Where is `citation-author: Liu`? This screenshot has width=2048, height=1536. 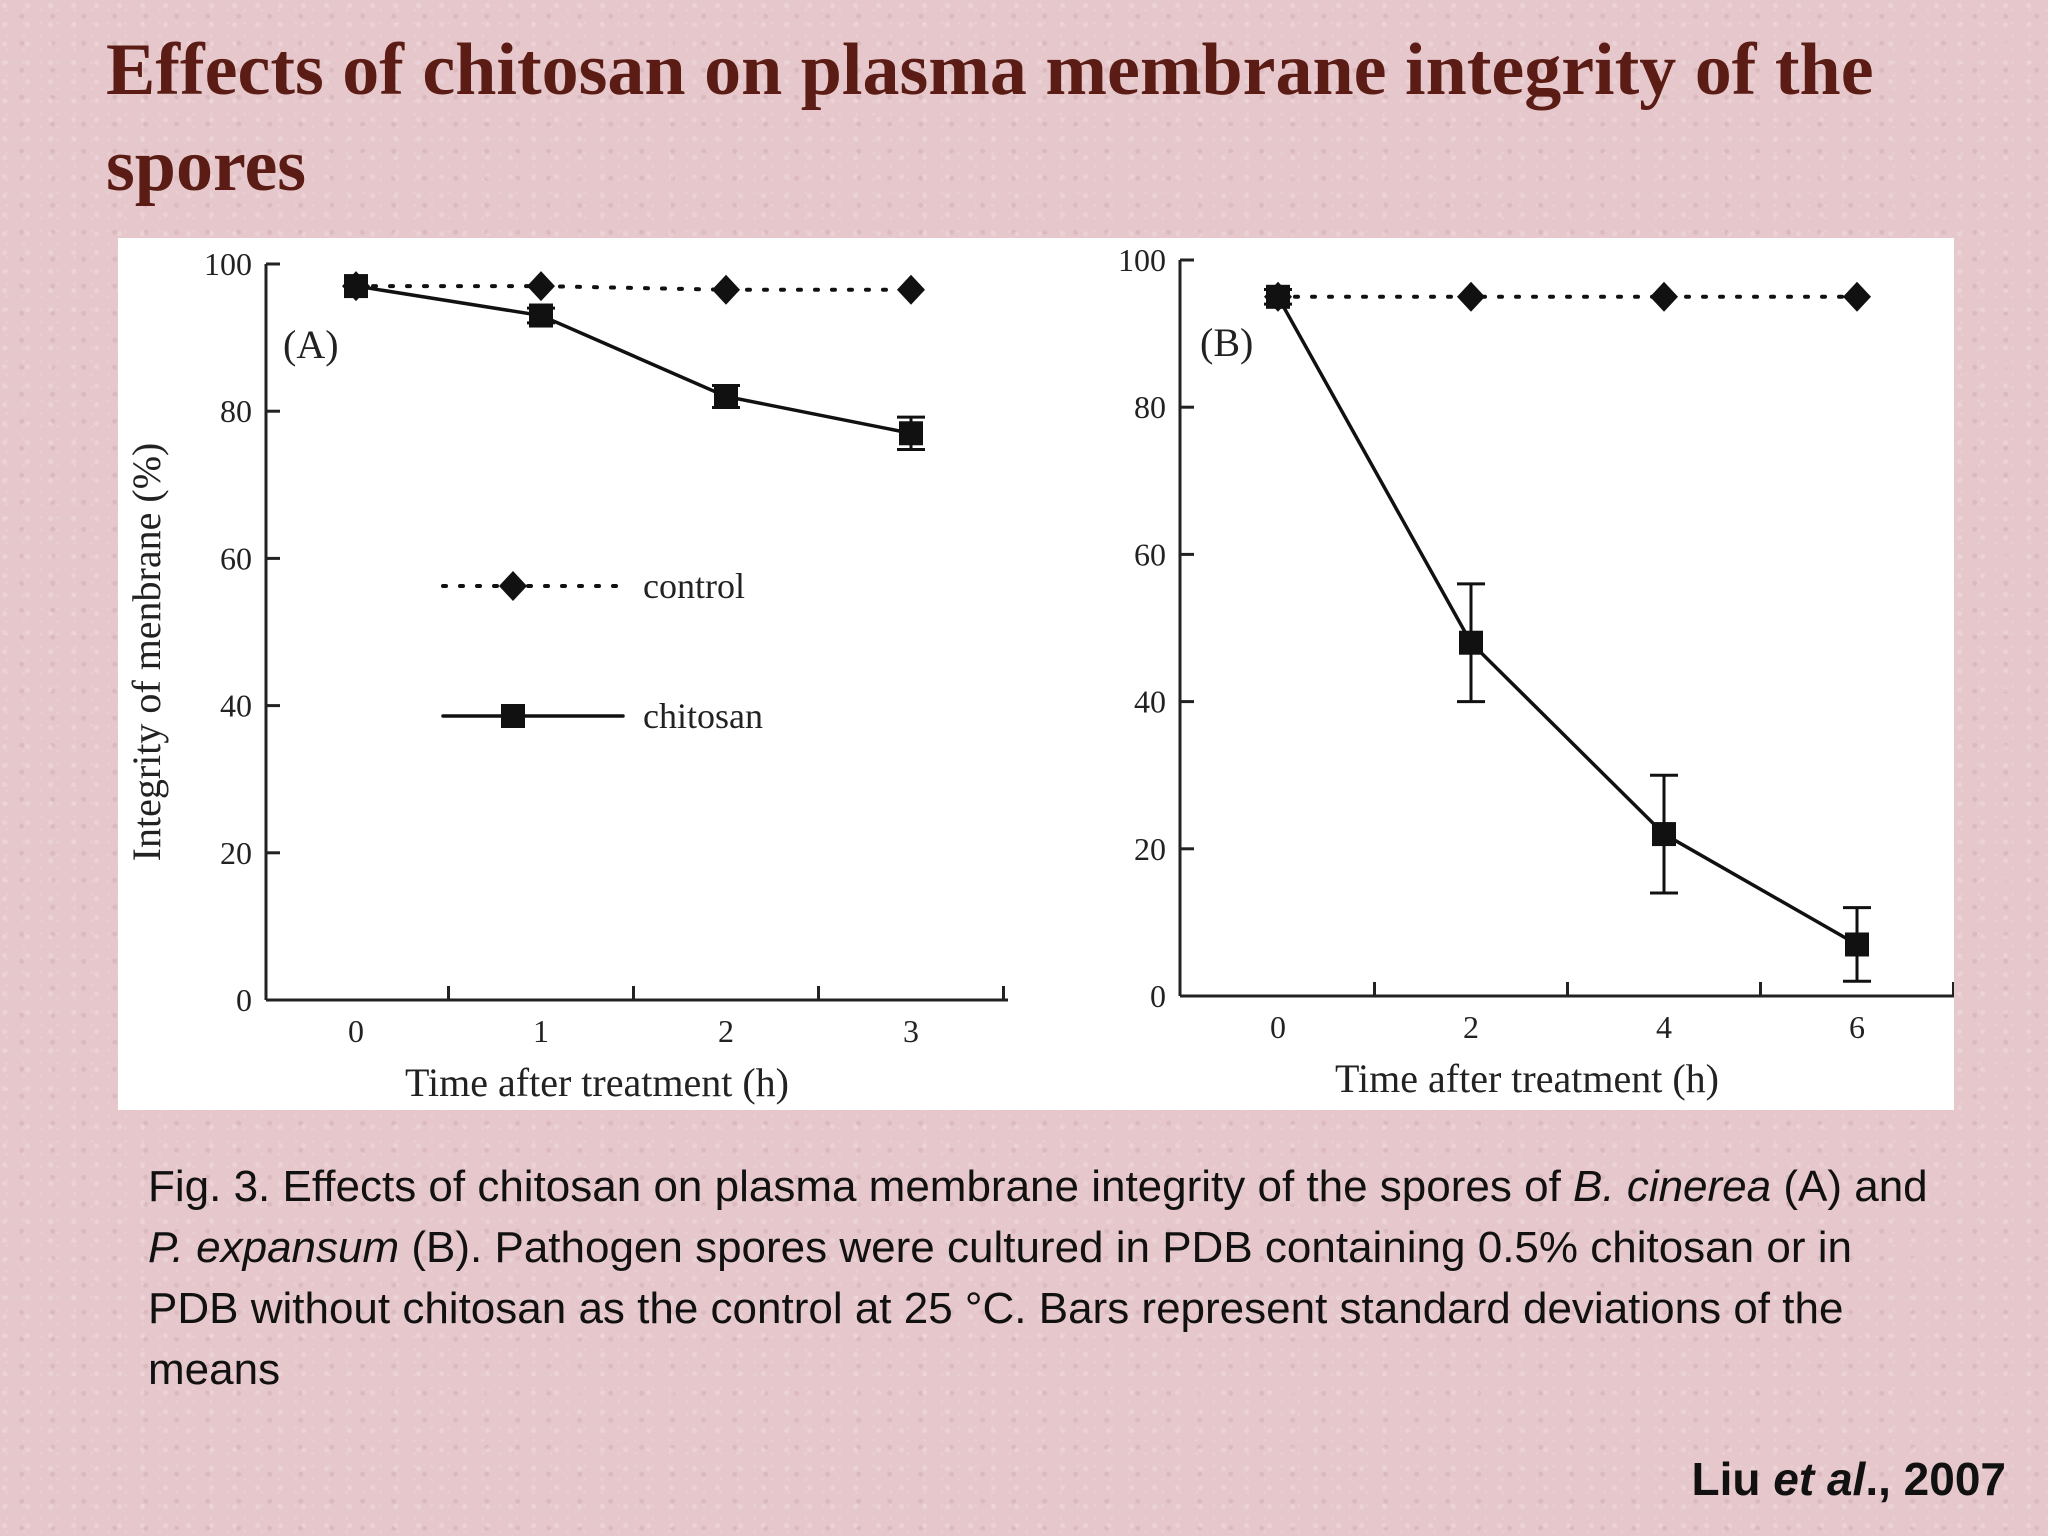
citation-author: Liu is located at coordinates (1732, 1479).